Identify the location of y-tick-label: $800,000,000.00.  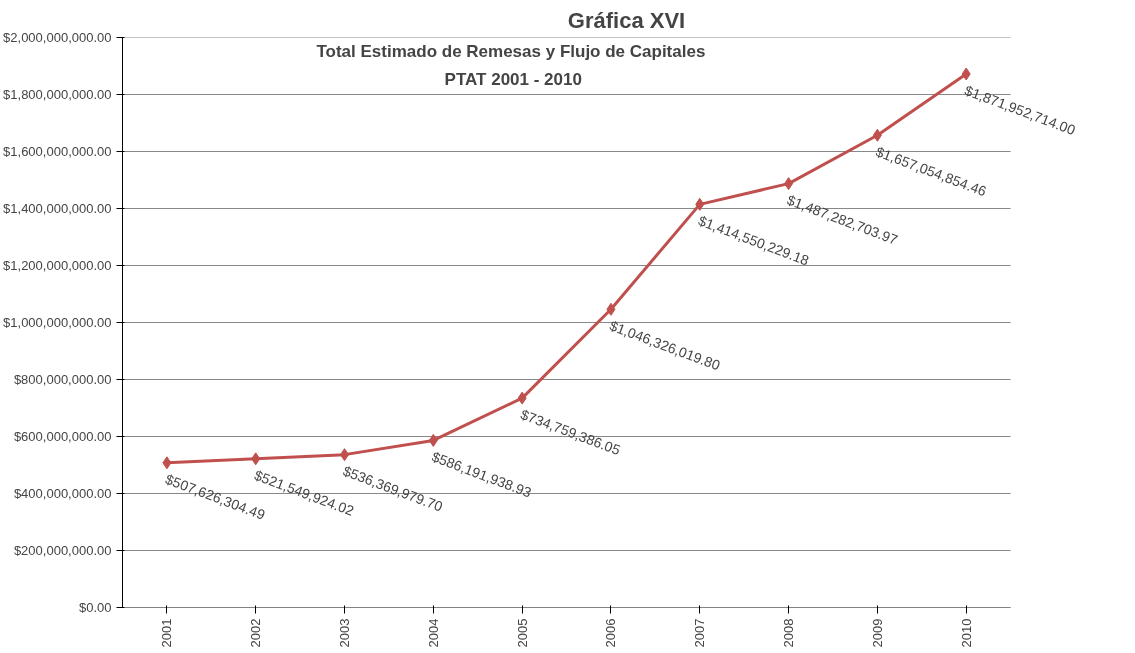
(62, 379).